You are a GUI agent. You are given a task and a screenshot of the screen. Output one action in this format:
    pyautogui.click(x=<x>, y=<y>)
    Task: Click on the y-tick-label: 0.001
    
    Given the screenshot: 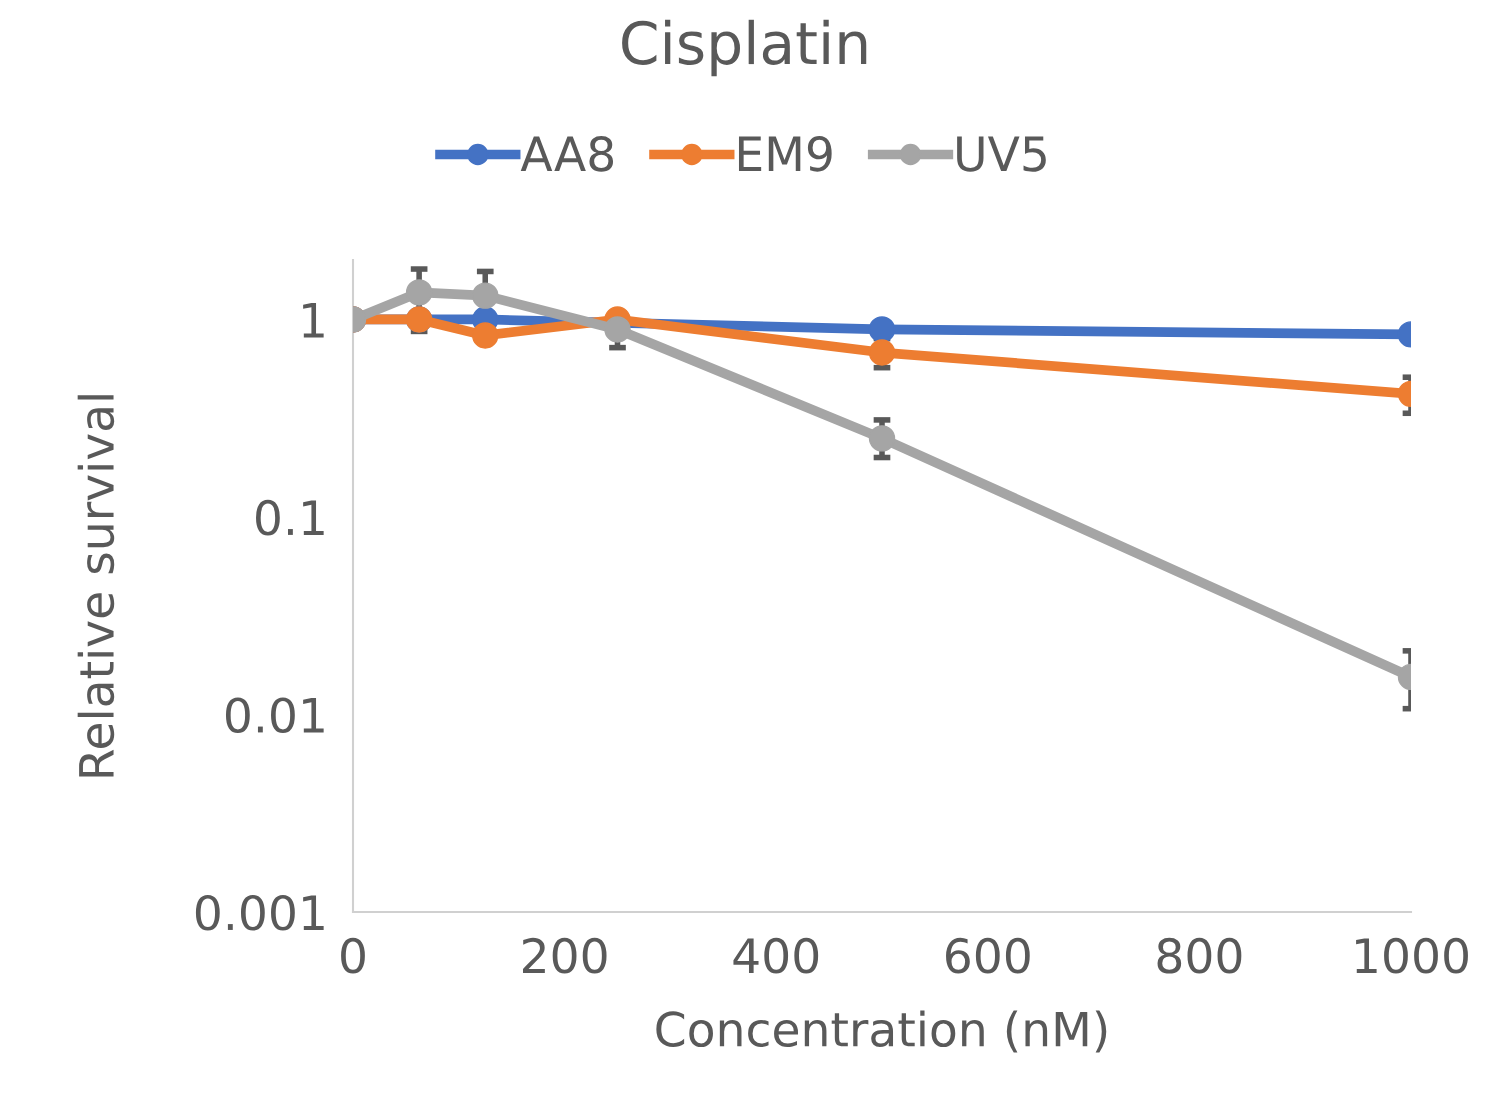 What is the action you would take?
    pyautogui.click(x=259, y=912)
    